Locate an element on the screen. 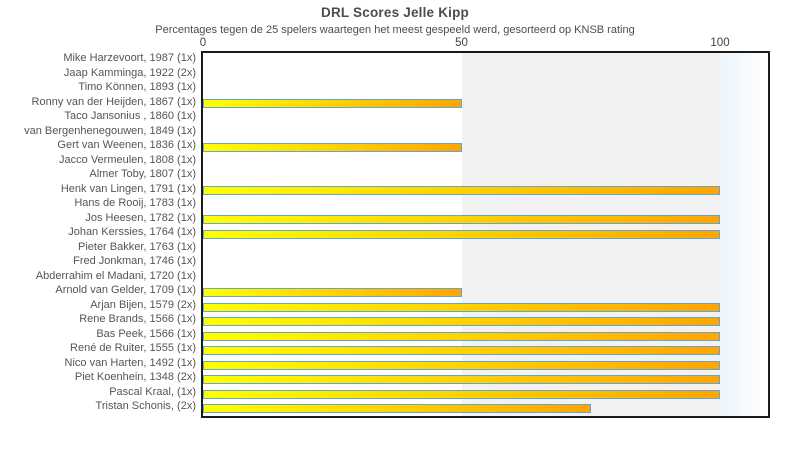  x-tick-label: 0 is located at coordinates (203, 43).